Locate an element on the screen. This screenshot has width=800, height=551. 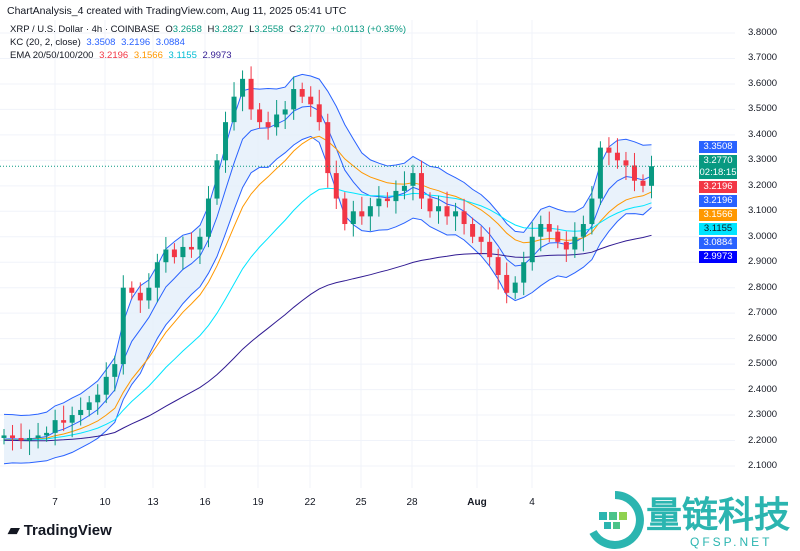
kc-legend: KC (20, 2, close) 3.3508 3.2196 3.0884 is located at coordinates (99, 42).